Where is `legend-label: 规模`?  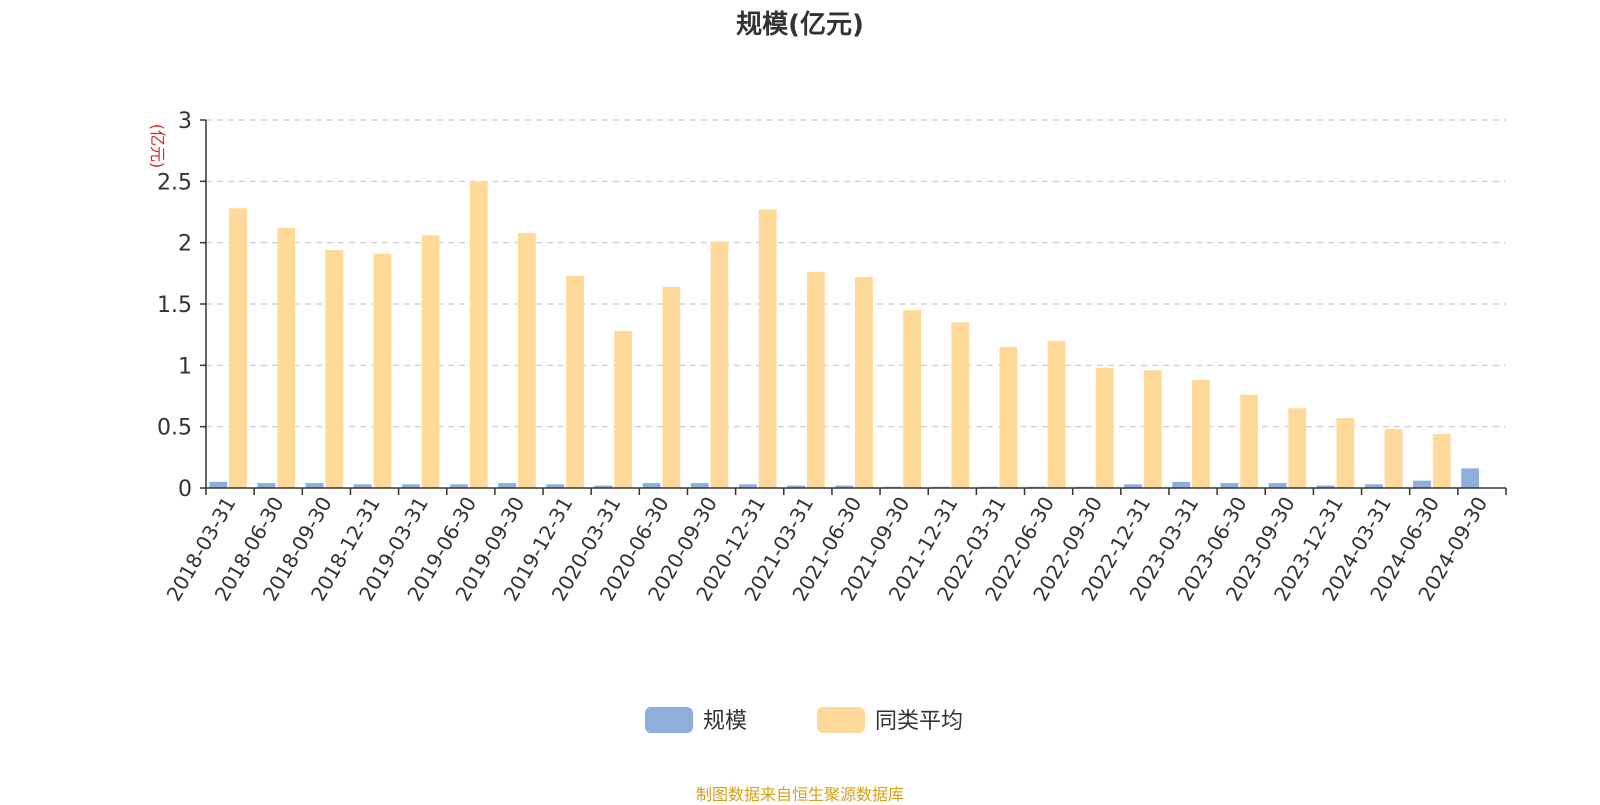 legend-label: 规模 is located at coordinates (725, 721).